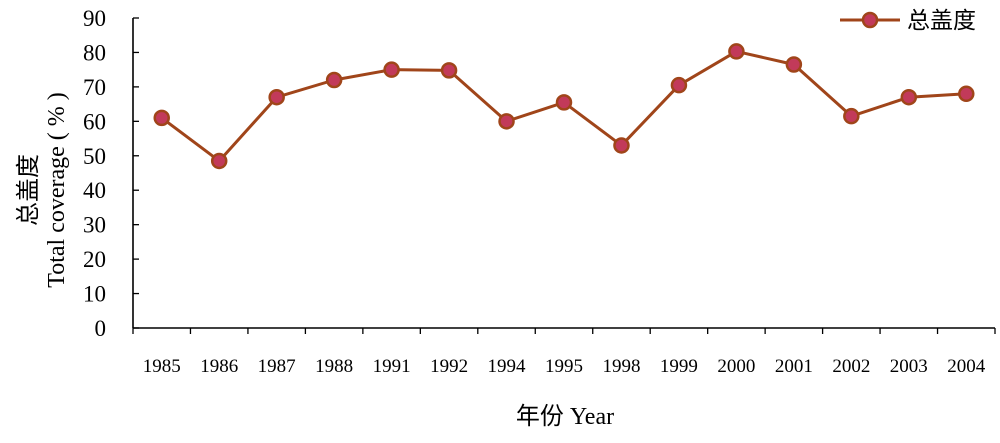 The width and height of the screenshot is (1000, 443). Describe the element at coordinates (507, 366) in the screenshot. I see `x-tick-label: 1994` at that location.